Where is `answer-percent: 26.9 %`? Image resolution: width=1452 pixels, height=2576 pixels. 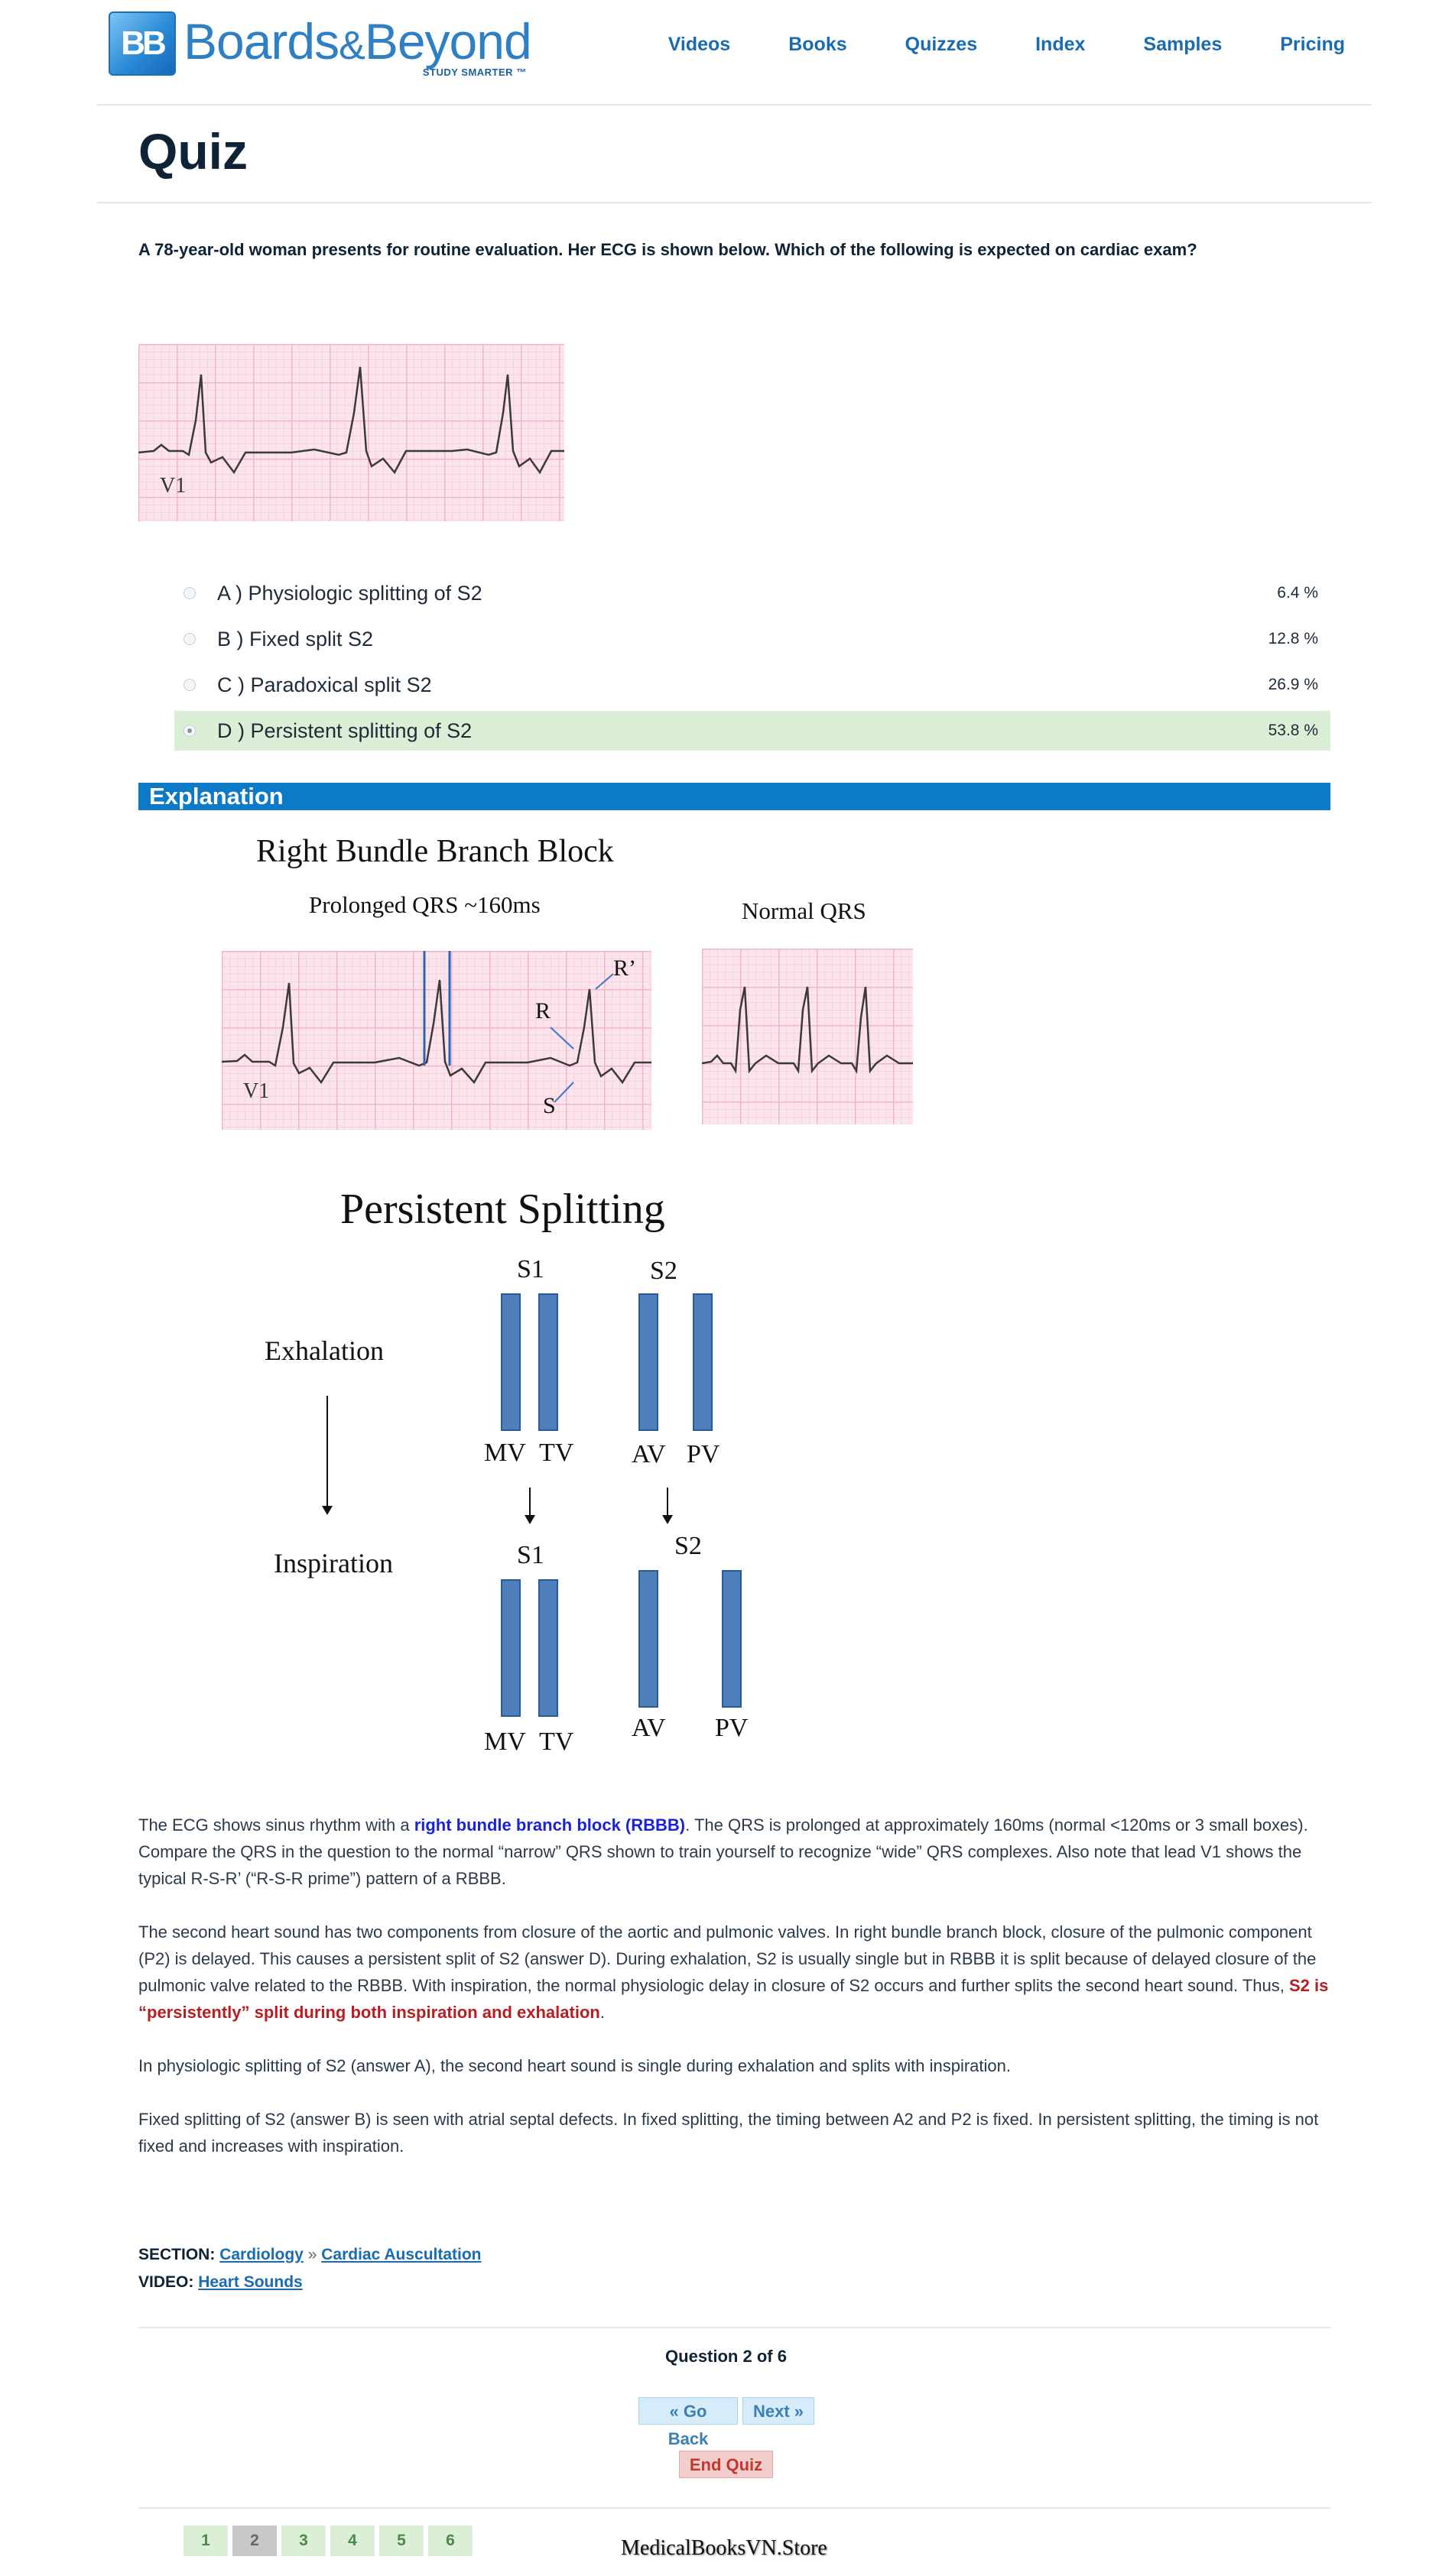
answer-percent: 26.9 % is located at coordinates (1293, 684).